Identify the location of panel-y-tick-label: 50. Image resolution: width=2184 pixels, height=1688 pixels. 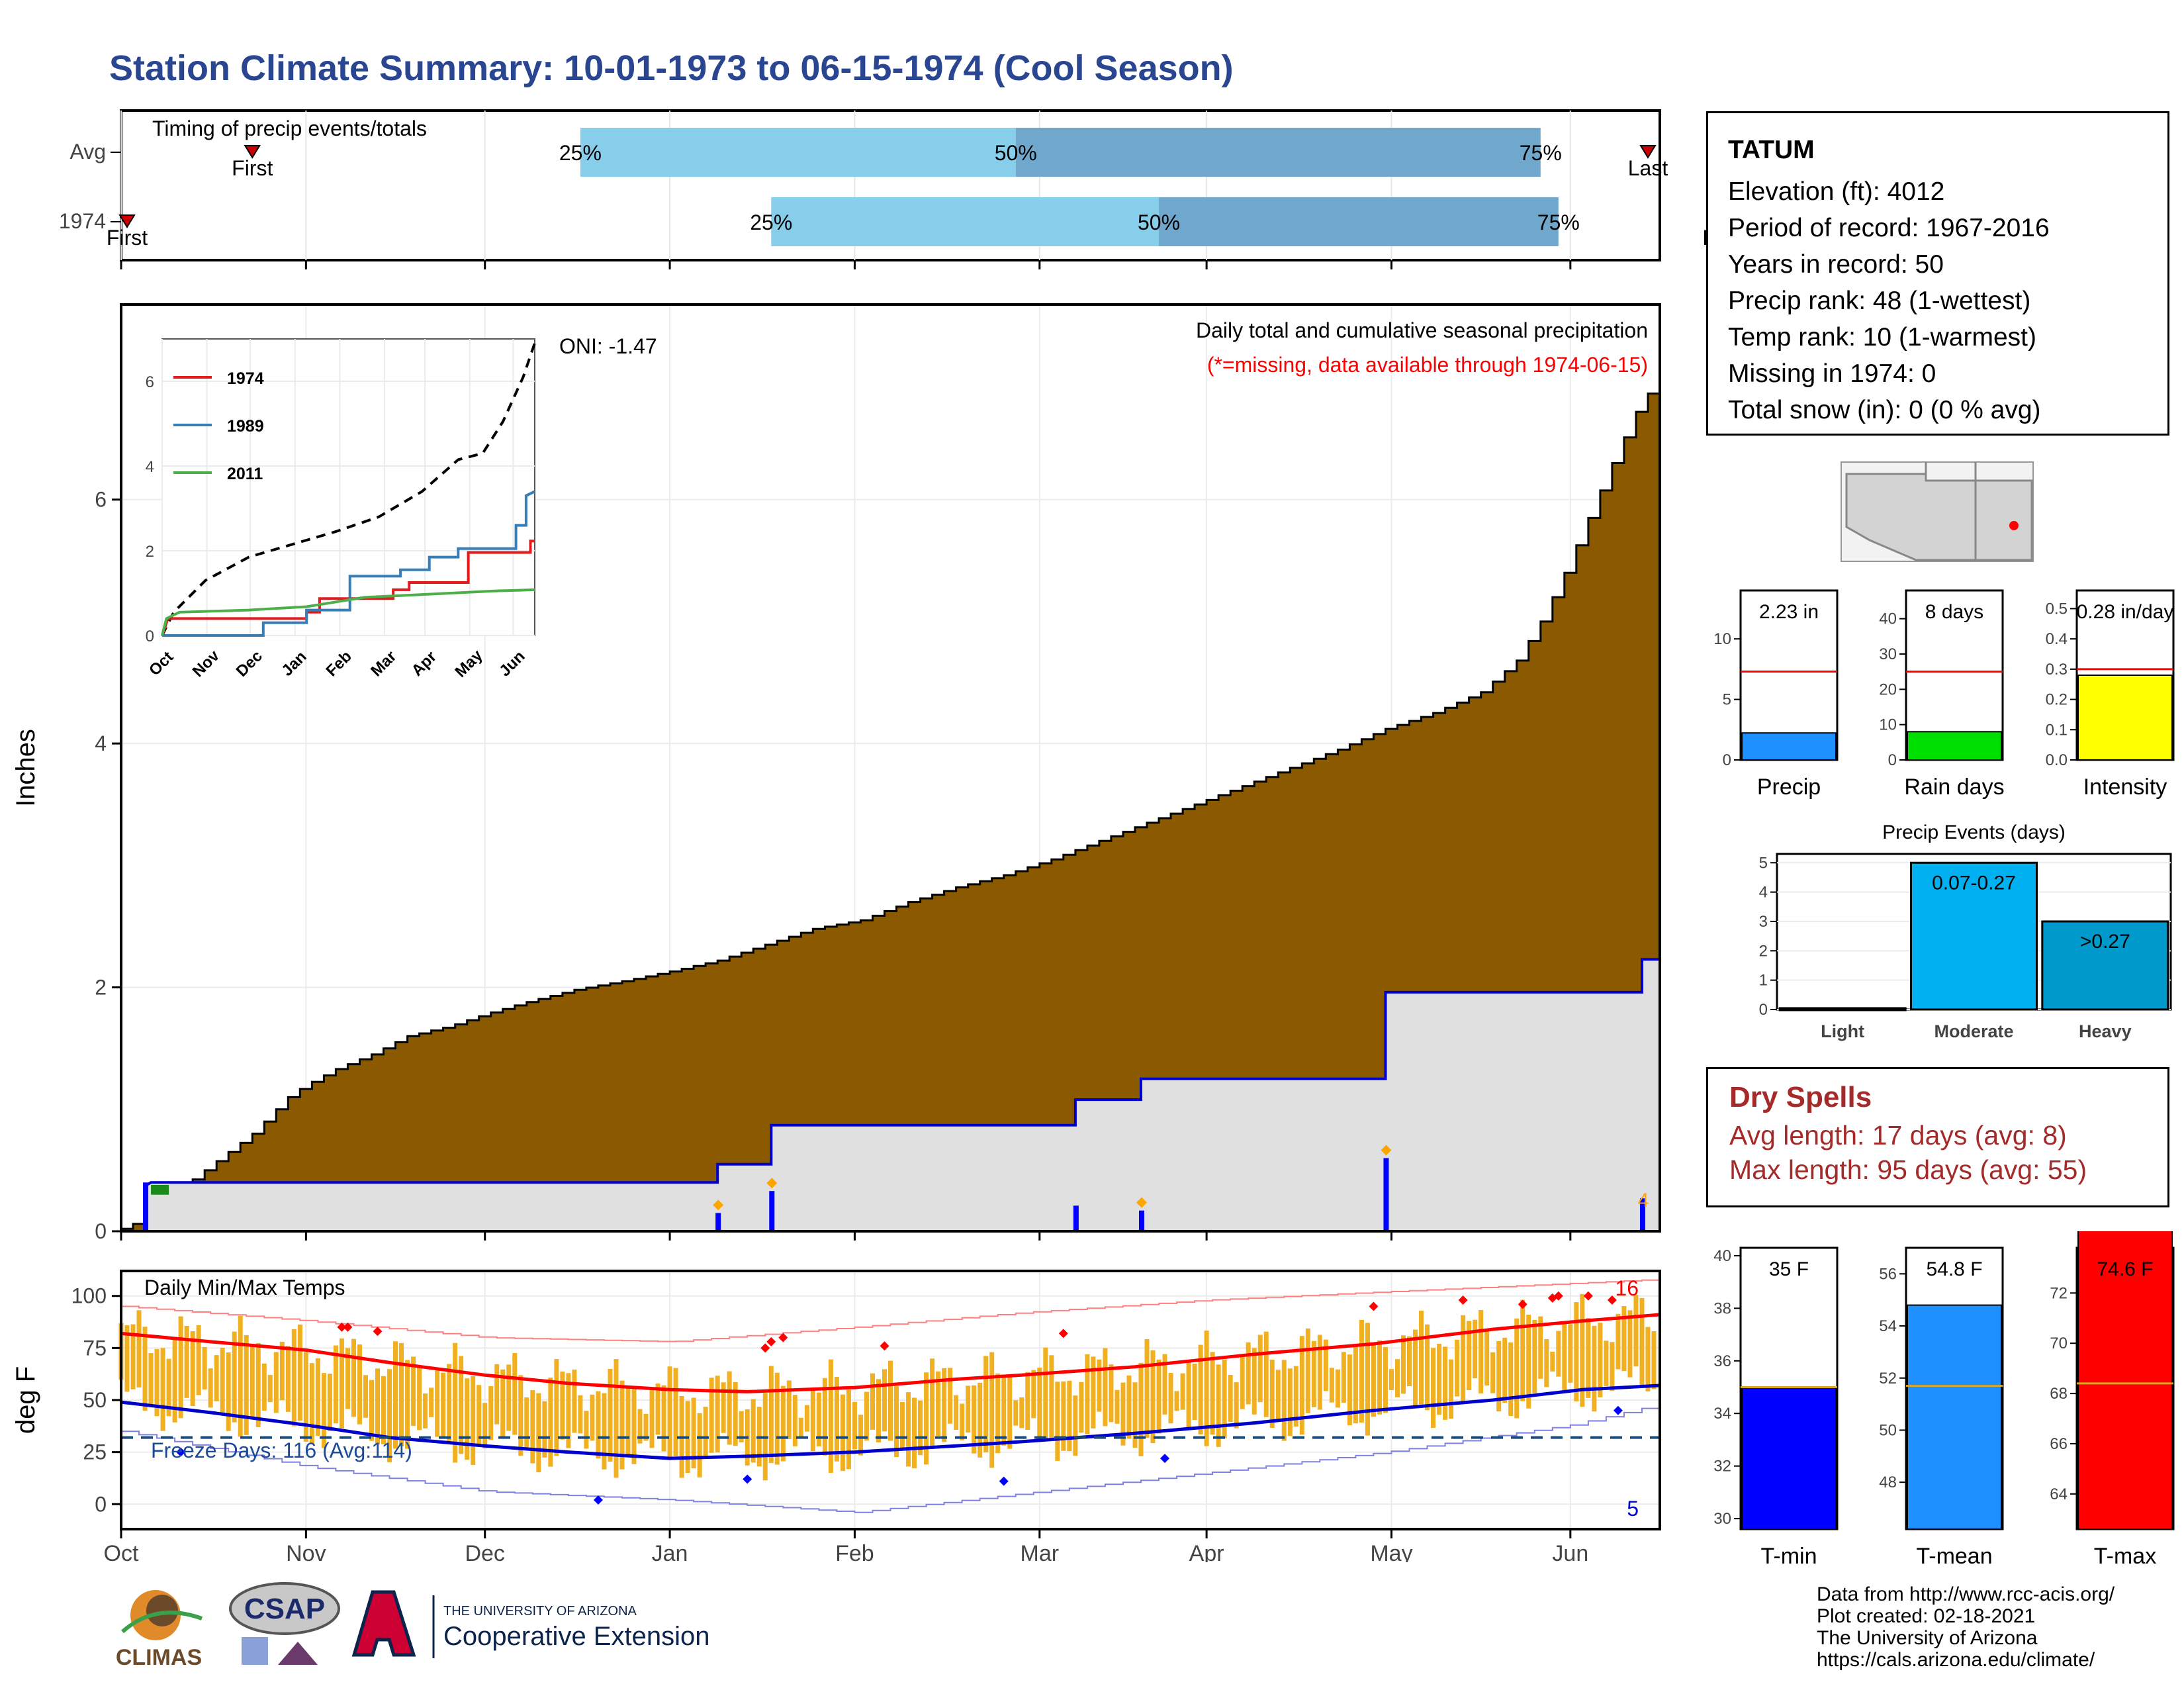
(1888, 1430).